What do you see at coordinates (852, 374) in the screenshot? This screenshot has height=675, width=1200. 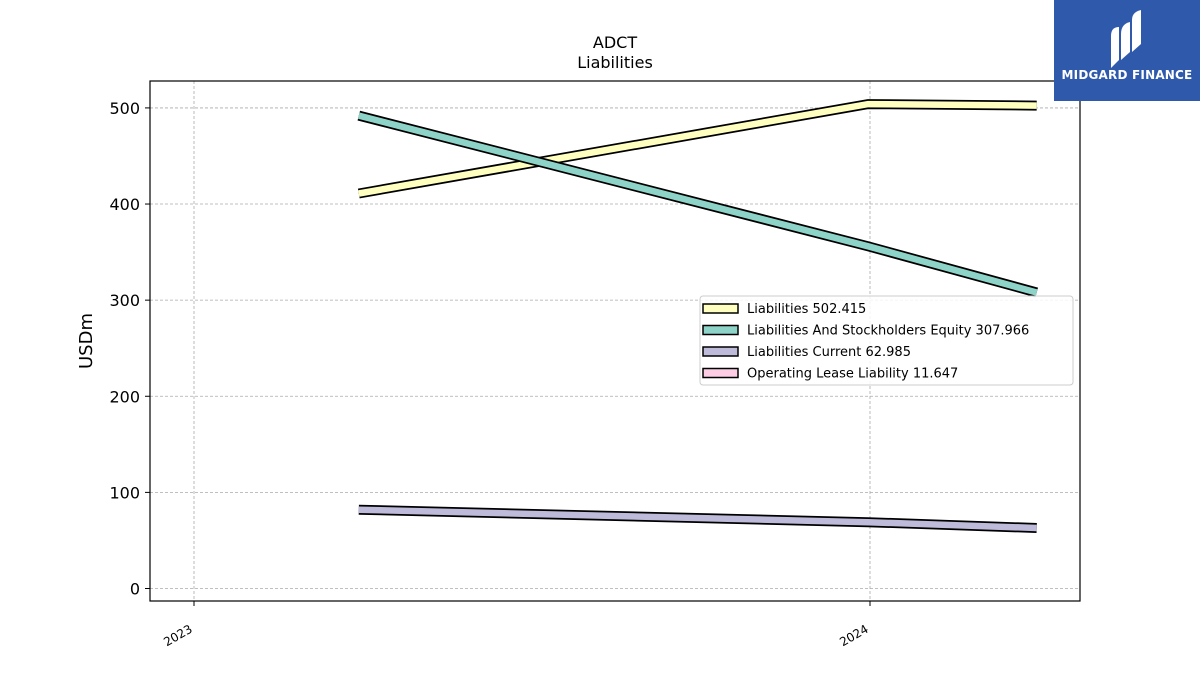 I see `legend-label: Operating Lease Liability 11.647` at bounding box center [852, 374].